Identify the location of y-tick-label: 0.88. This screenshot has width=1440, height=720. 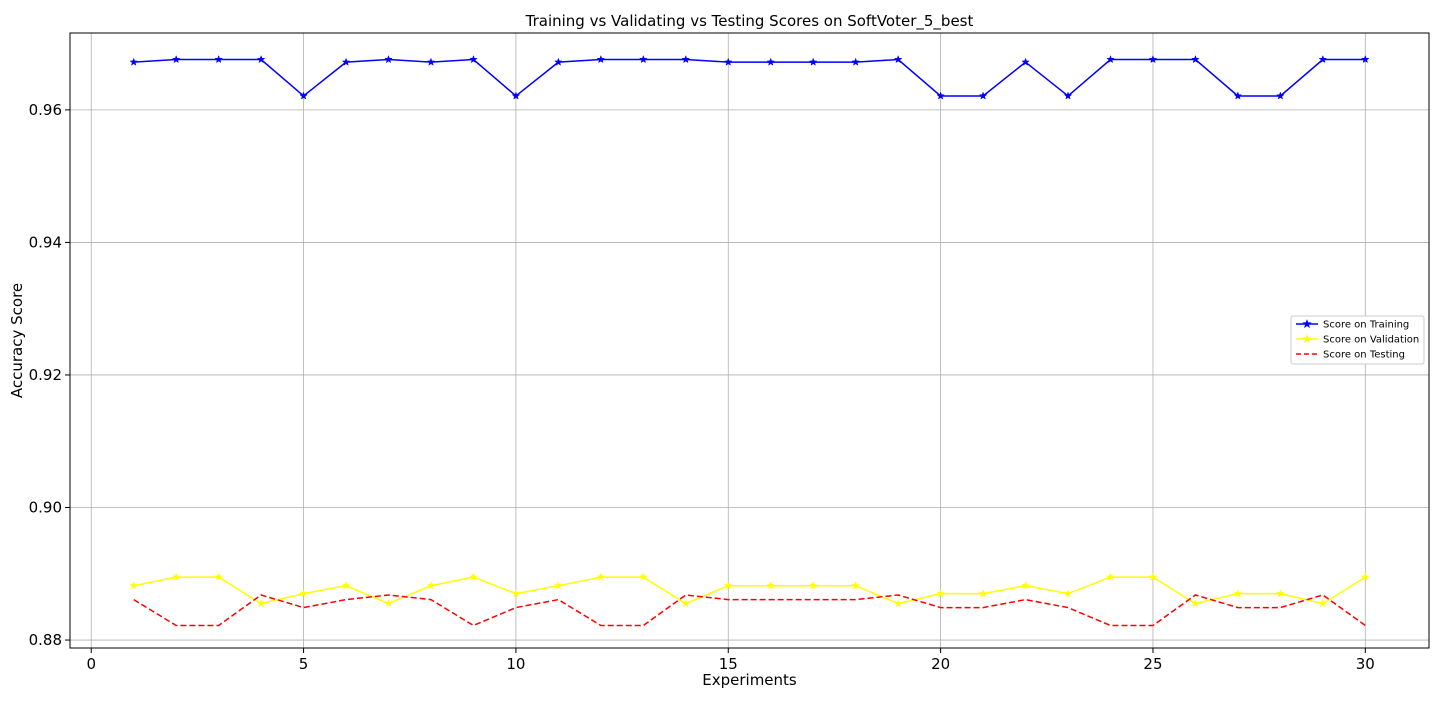
(45, 640).